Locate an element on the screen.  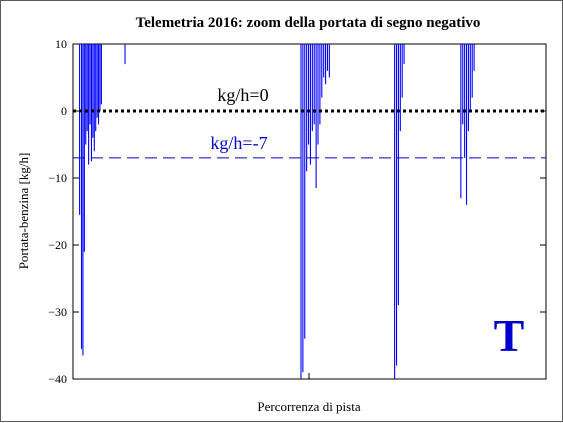
ref-label-minus7: kg/h=-7 is located at coordinates (238, 143).